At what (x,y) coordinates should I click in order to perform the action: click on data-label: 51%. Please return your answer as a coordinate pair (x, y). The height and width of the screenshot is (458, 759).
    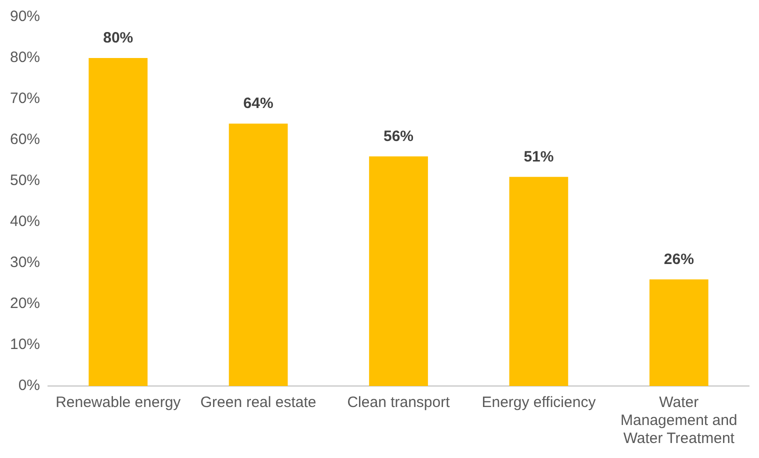
    Looking at the image, I should click on (539, 157).